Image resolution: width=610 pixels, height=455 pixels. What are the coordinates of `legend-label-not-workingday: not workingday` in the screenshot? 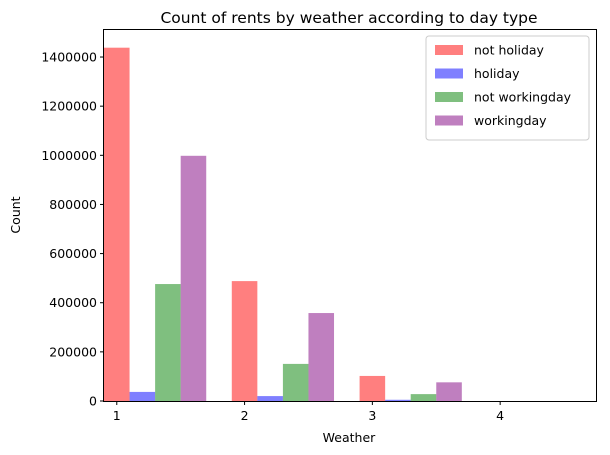 It's located at (523, 97).